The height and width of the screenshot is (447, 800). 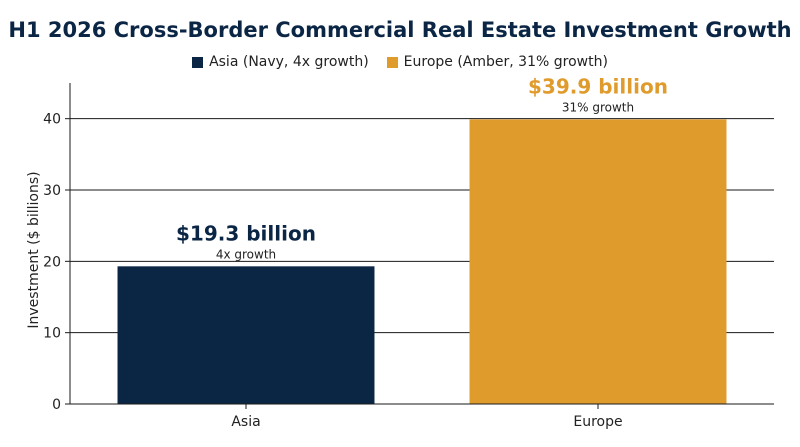 I want to click on bar-growth-label: 4x growth, so click(x=246, y=254).